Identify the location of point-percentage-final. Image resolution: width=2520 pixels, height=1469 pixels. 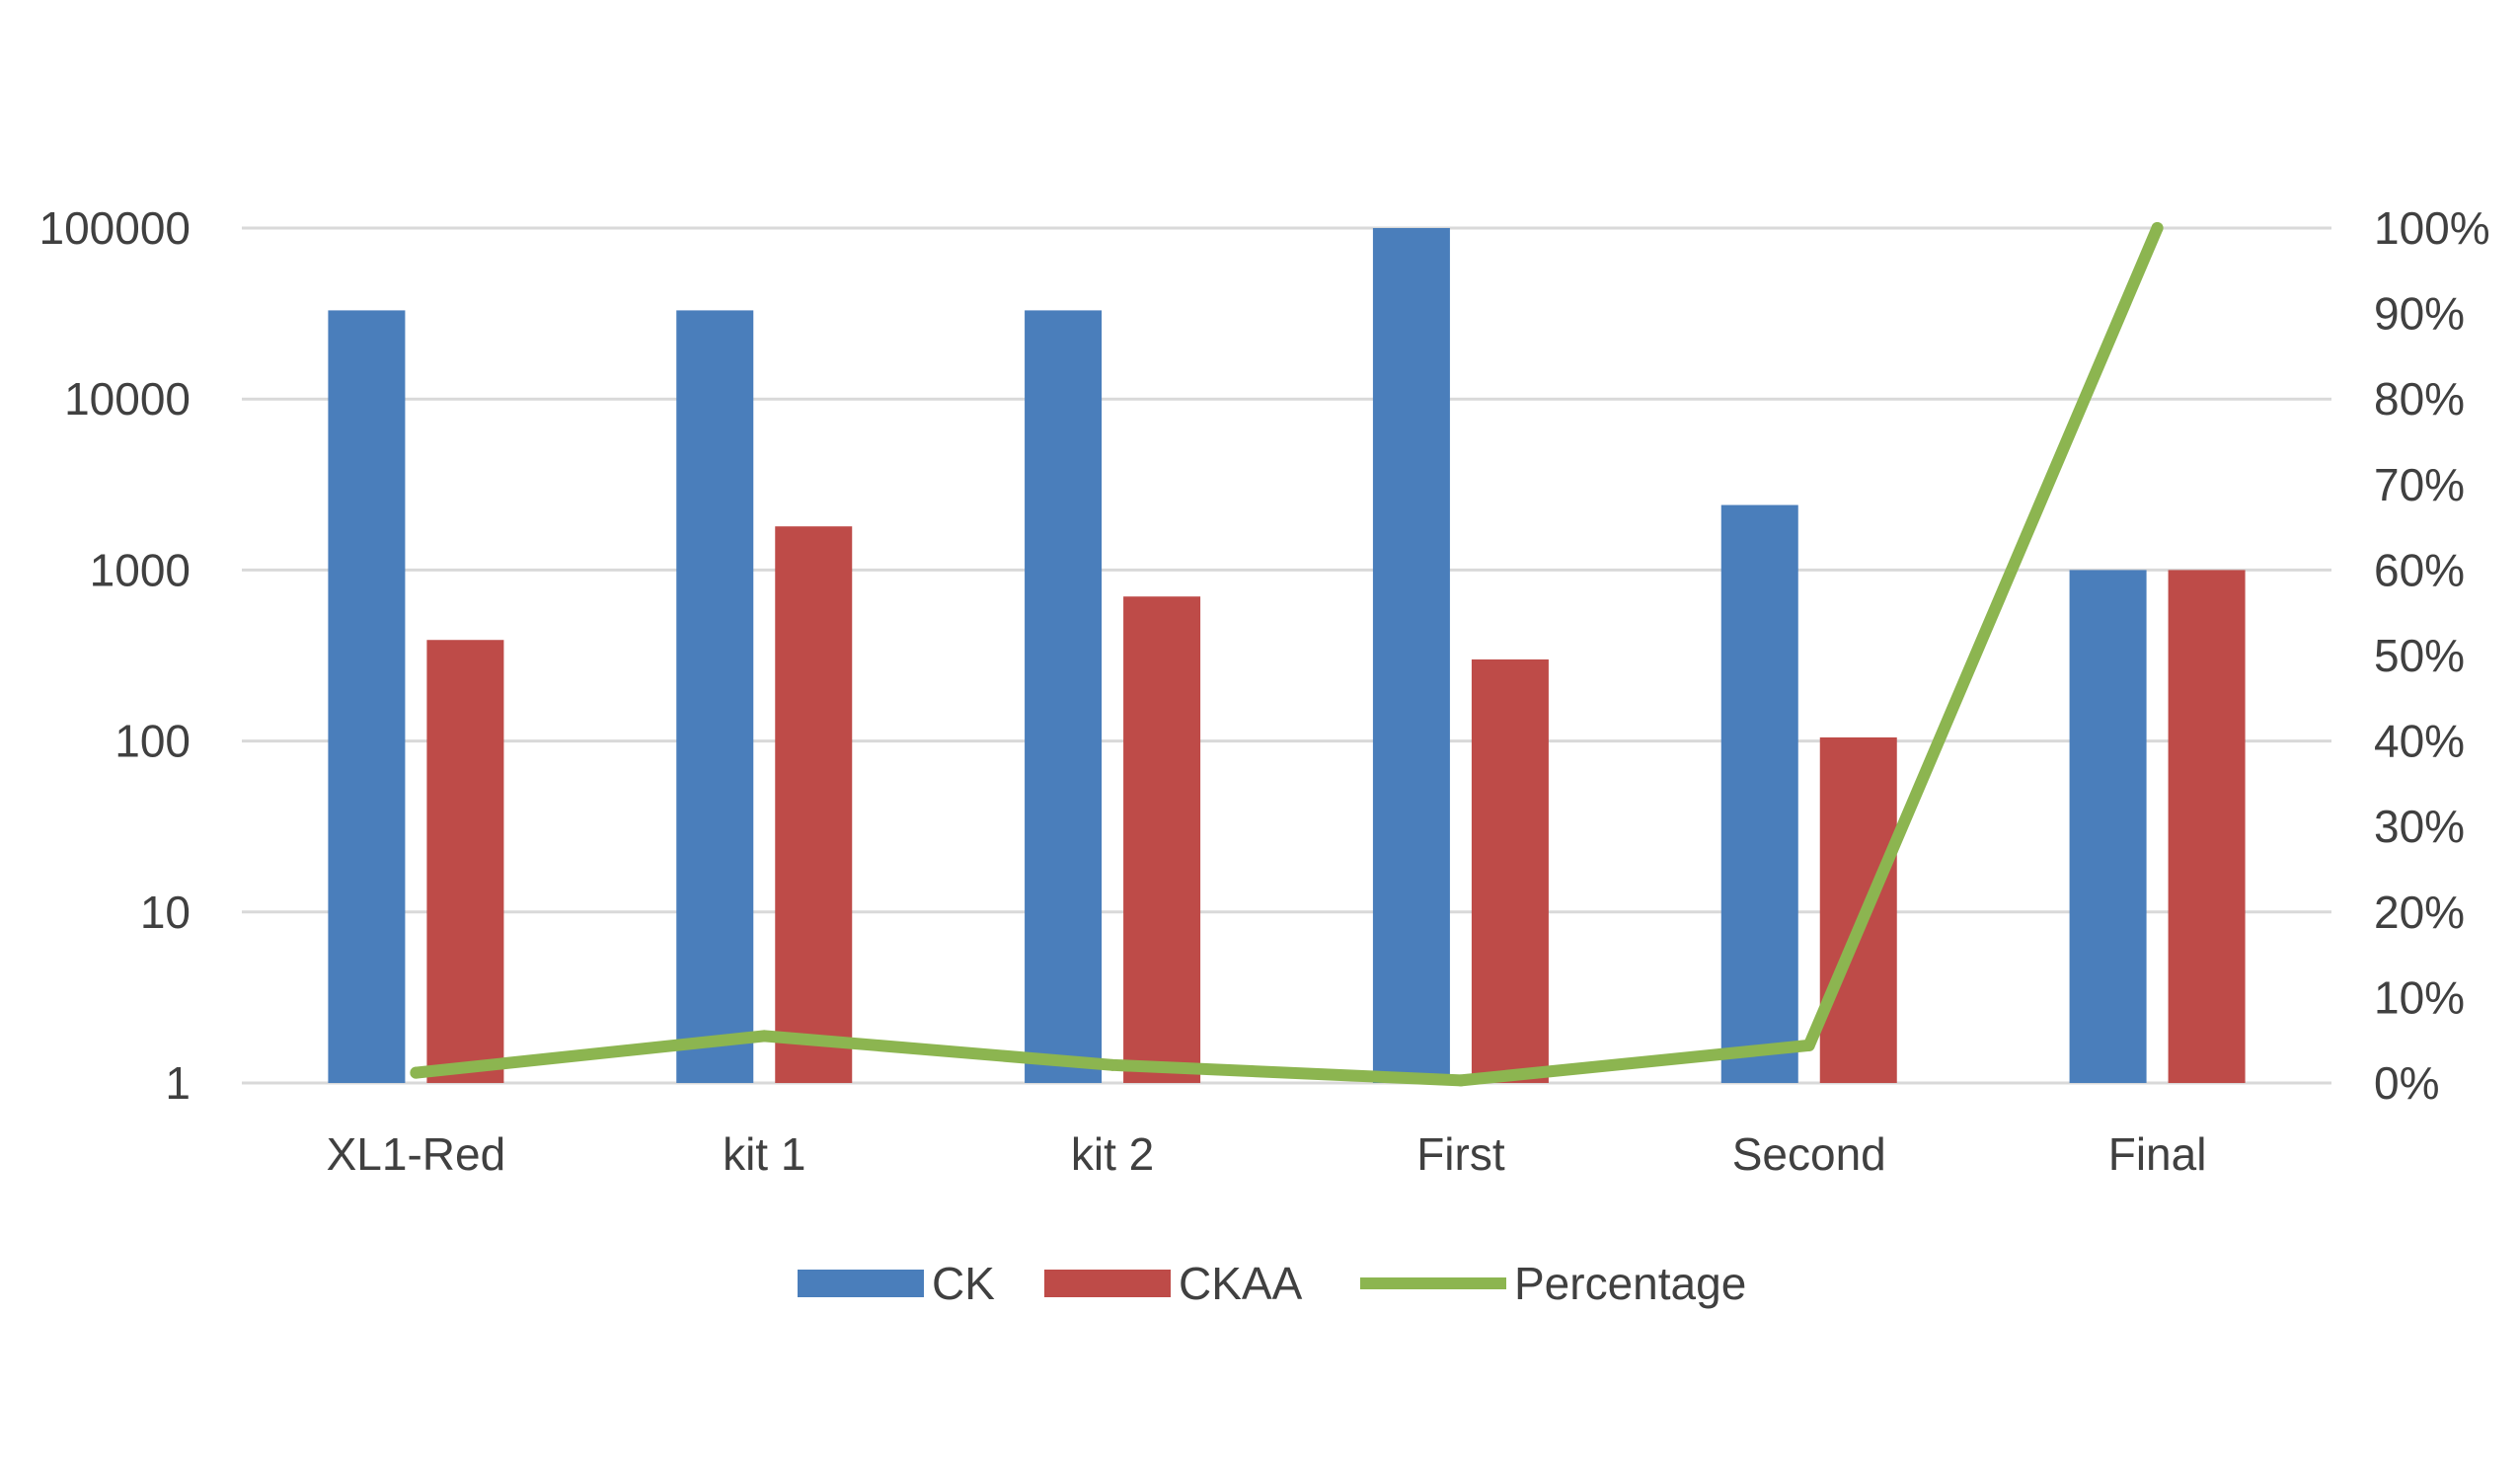
(2157, 228).